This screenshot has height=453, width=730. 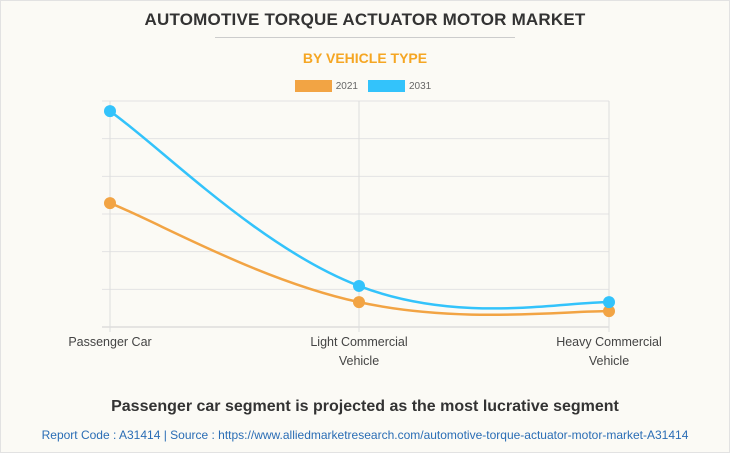 I want to click on x-tick-label: Passenger Car, so click(x=109, y=342).